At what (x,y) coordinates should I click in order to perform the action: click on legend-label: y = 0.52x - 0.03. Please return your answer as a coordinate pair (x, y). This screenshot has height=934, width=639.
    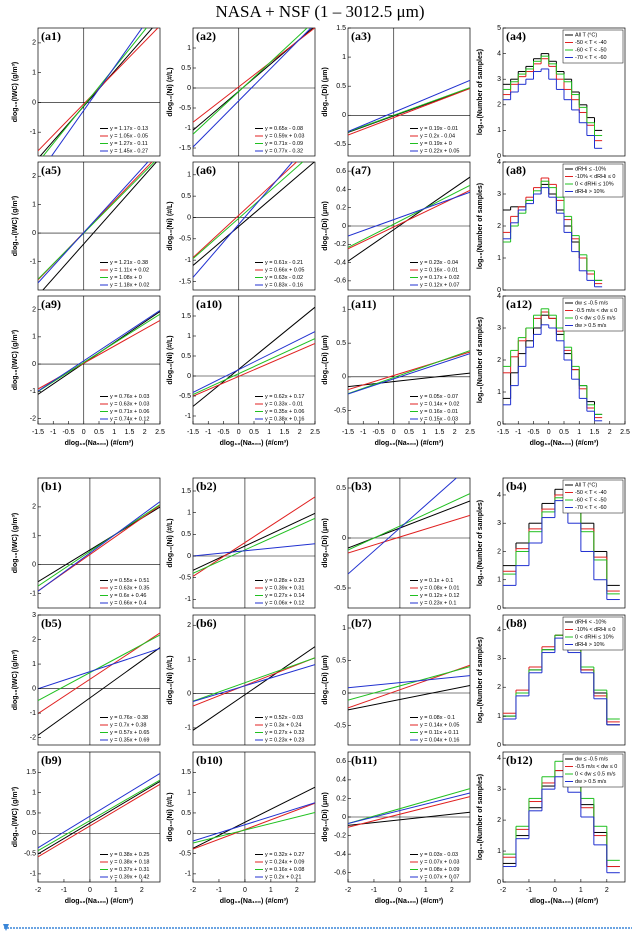
    Looking at the image, I should click on (284, 718).